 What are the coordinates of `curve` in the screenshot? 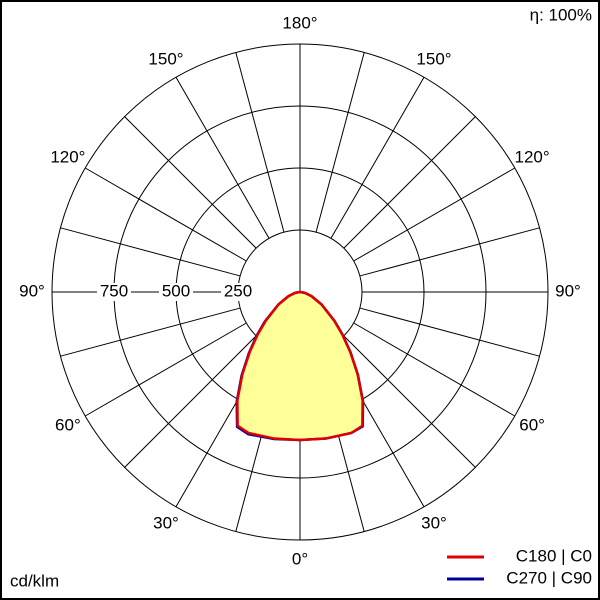 It's located at (300, 366).